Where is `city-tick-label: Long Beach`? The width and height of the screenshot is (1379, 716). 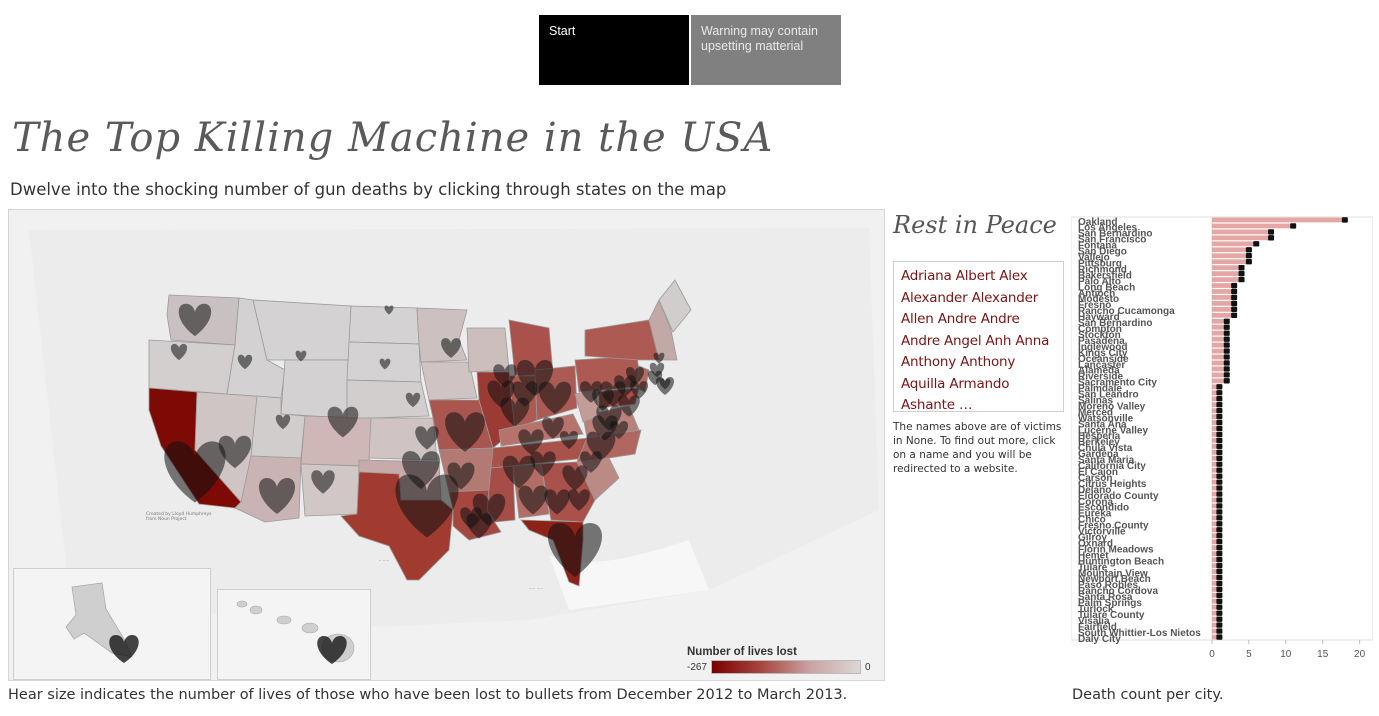
city-tick-label: Long Beach is located at coordinates (1106, 287).